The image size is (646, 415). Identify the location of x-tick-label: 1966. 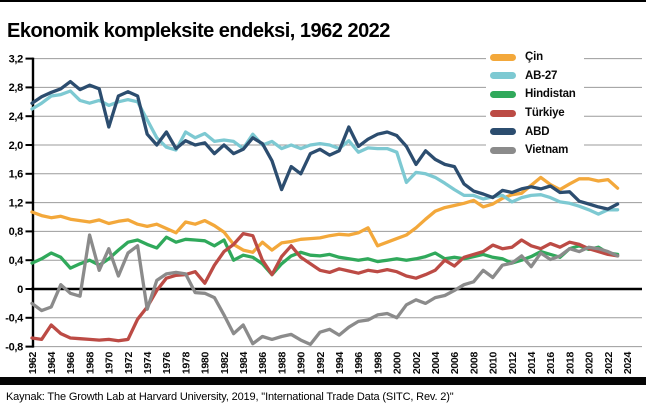
(71, 363).